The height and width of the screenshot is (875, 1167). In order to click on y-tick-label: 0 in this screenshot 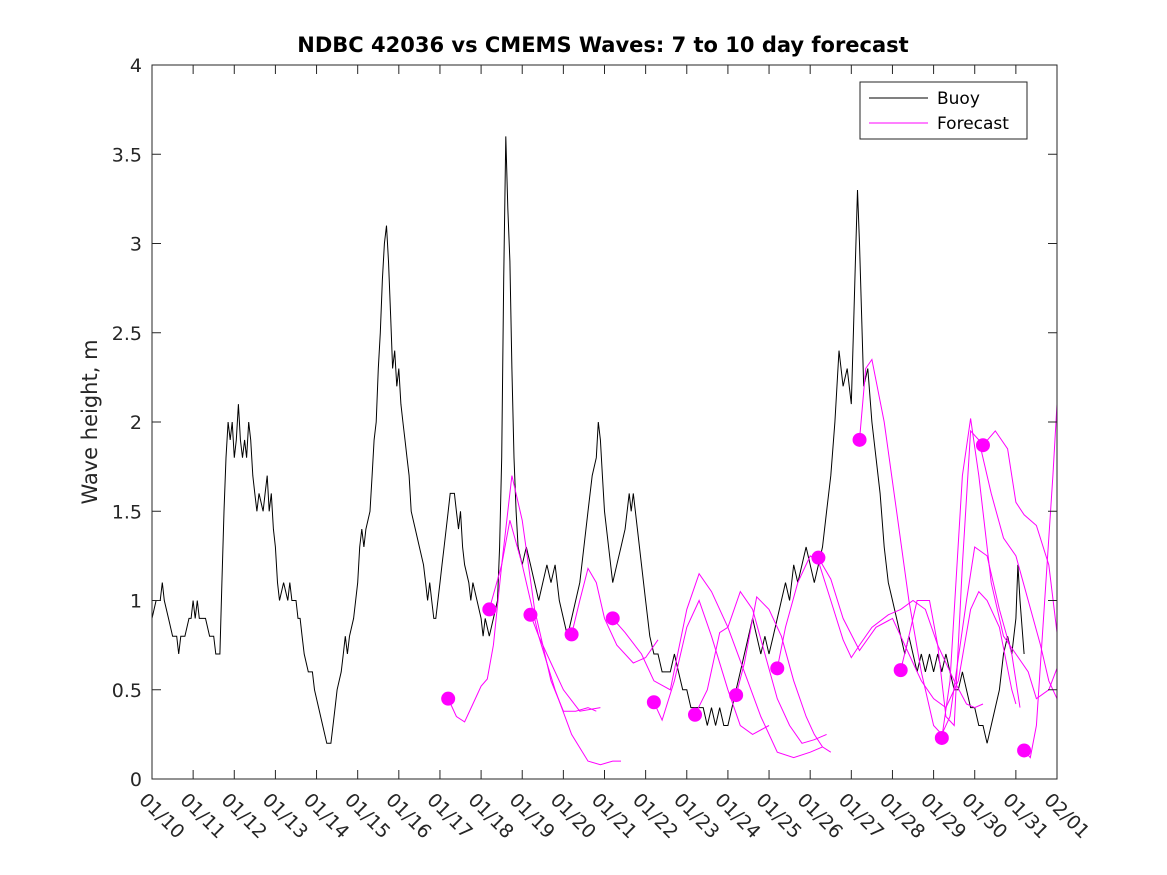, I will do `click(136, 780)`.